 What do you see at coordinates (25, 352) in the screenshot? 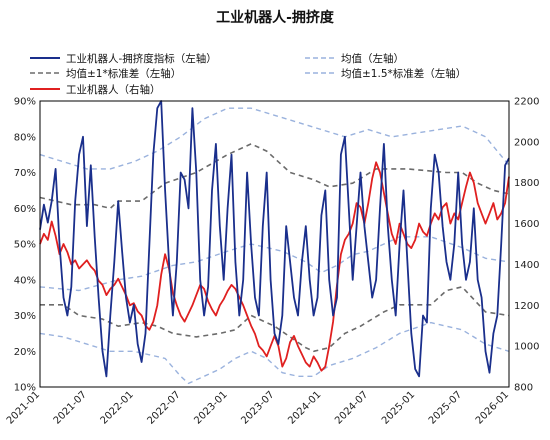
I see `left-tick-label: 20%` at bounding box center [25, 352].